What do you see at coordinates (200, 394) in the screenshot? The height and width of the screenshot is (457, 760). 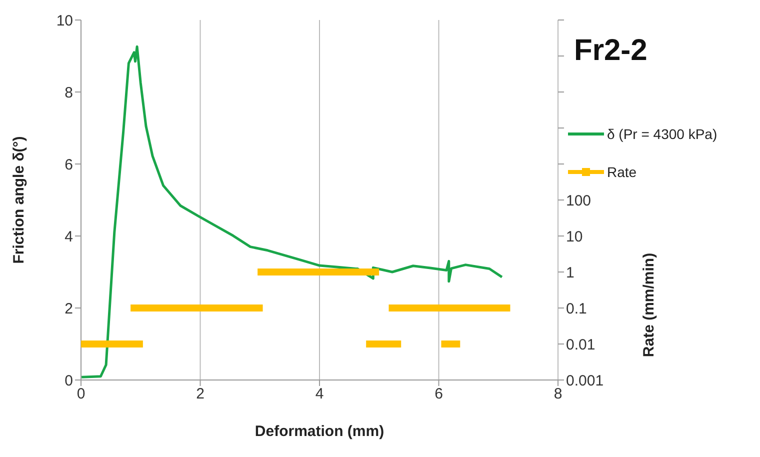 I see `x-tick-label: 2` at bounding box center [200, 394].